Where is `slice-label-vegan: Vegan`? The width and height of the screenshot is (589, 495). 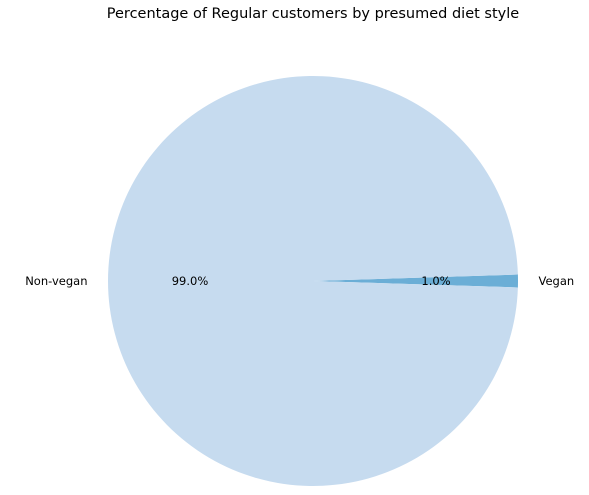 slice-label-vegan: Vegan is located at coordinates (557, 281).